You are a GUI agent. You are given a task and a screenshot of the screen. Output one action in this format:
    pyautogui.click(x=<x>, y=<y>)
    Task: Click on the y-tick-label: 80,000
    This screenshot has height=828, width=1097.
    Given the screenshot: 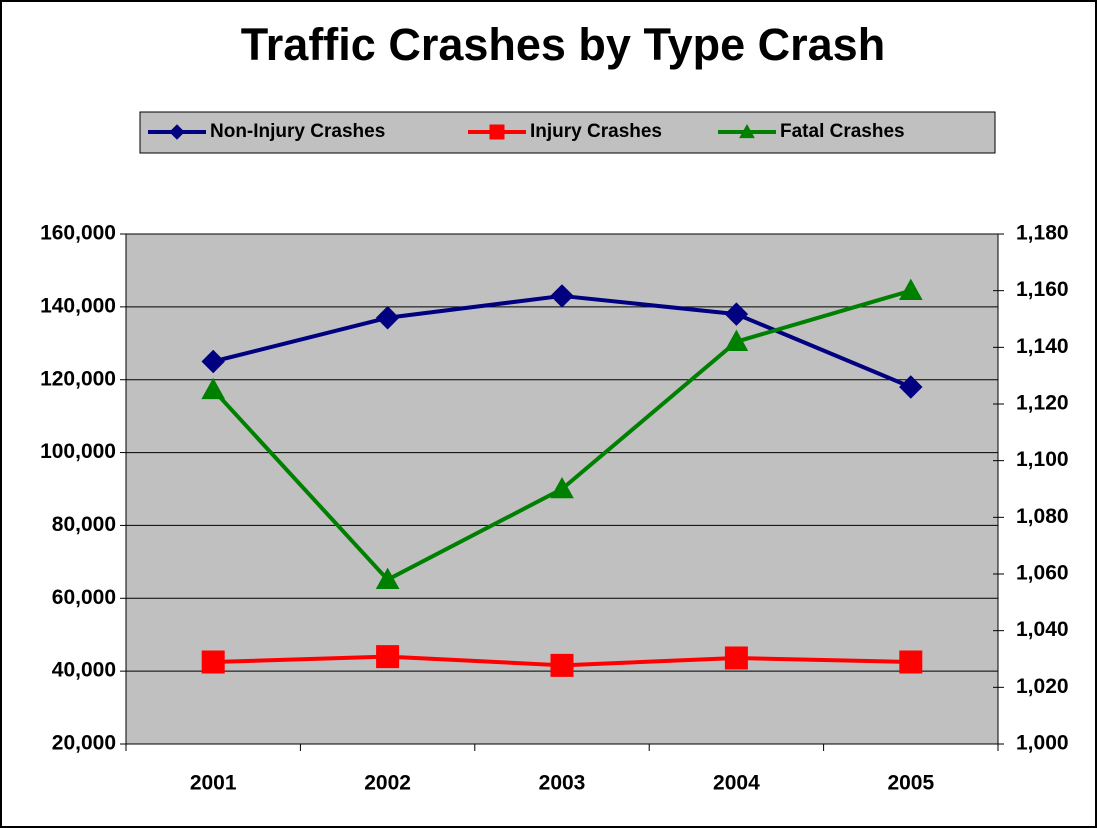 What is the action you would take?
    pyautogui.click(x=84, y=524)
    